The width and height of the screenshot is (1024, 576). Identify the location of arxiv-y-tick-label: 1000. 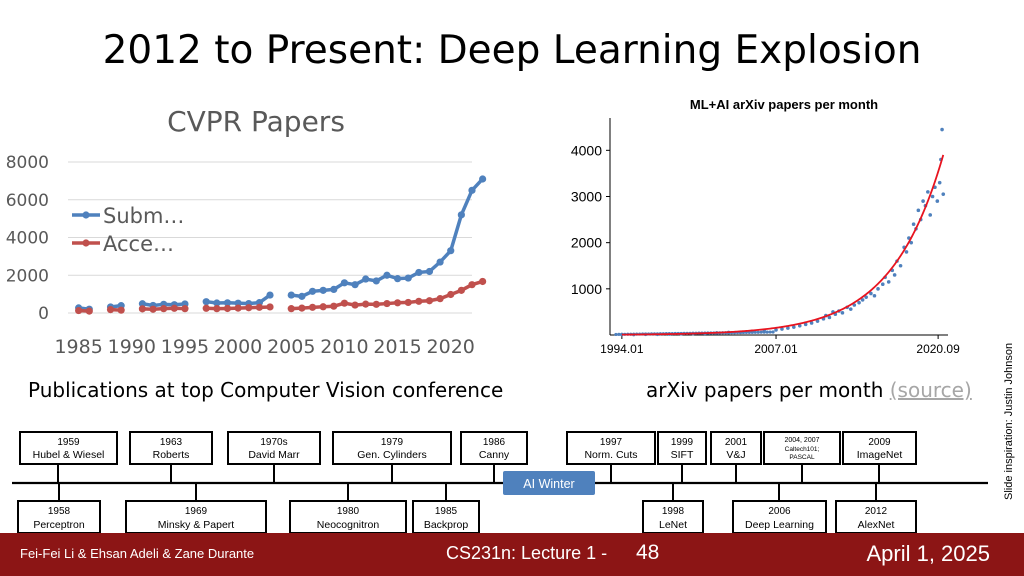
(586, 289).